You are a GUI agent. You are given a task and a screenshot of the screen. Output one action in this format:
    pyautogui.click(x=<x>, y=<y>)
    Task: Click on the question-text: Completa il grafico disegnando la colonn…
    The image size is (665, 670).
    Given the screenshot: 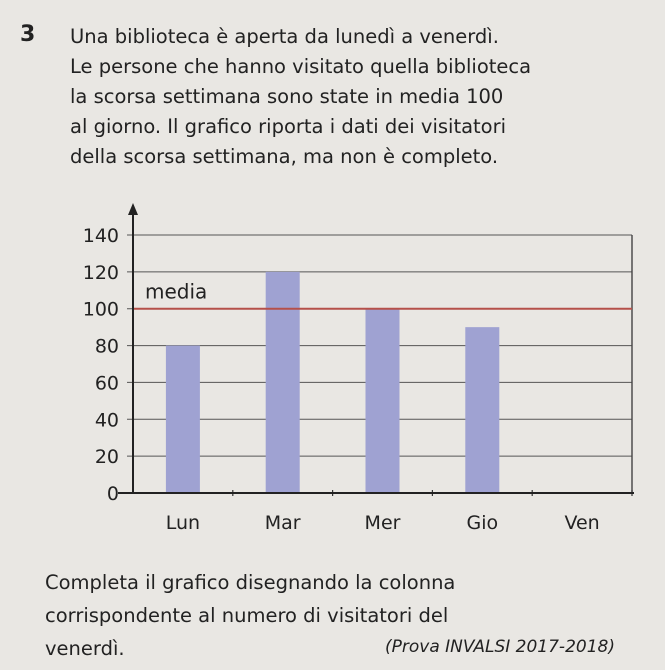 What is the action you would take?
    pyautogui.click(x=345, y=615)
    